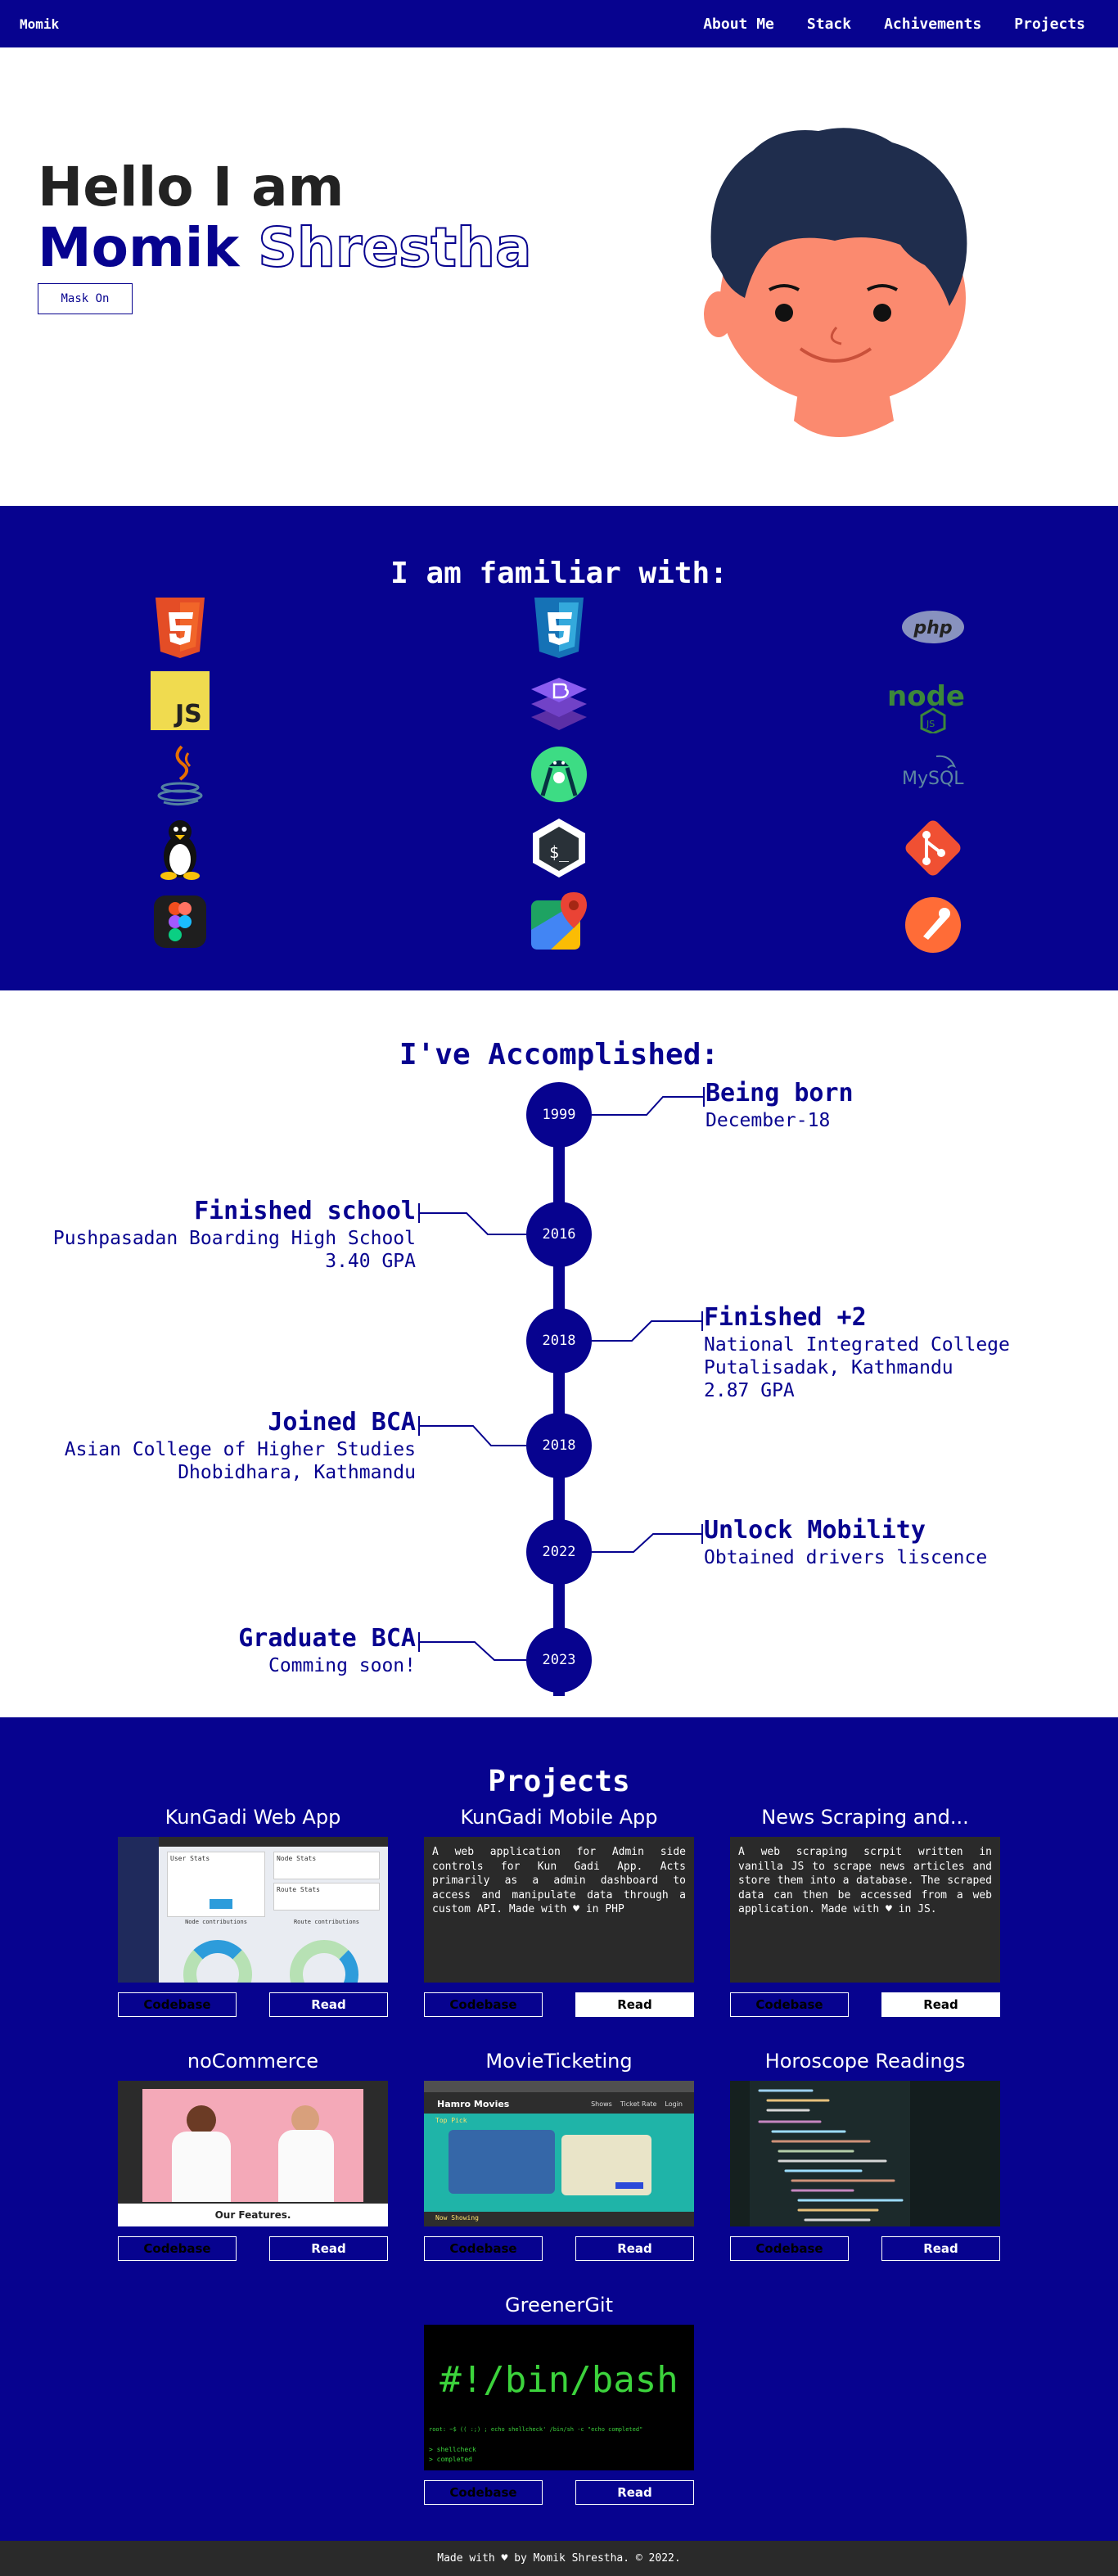 The width and height of the screenshot is (1118, 2576). What do you see at coordinates (240, 1449) in the screenshot?
I see `event-line: Asian College of Higher Studies` at bounding box center [240, 1449].